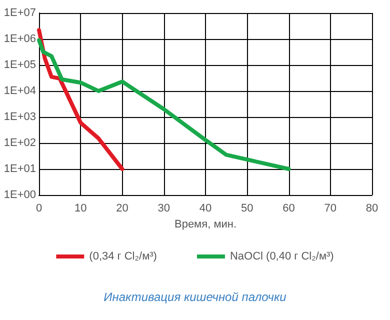 The width and height of the screenshot is (390, 320). I want to click on x-tick-label: 70, so click(330, 208).